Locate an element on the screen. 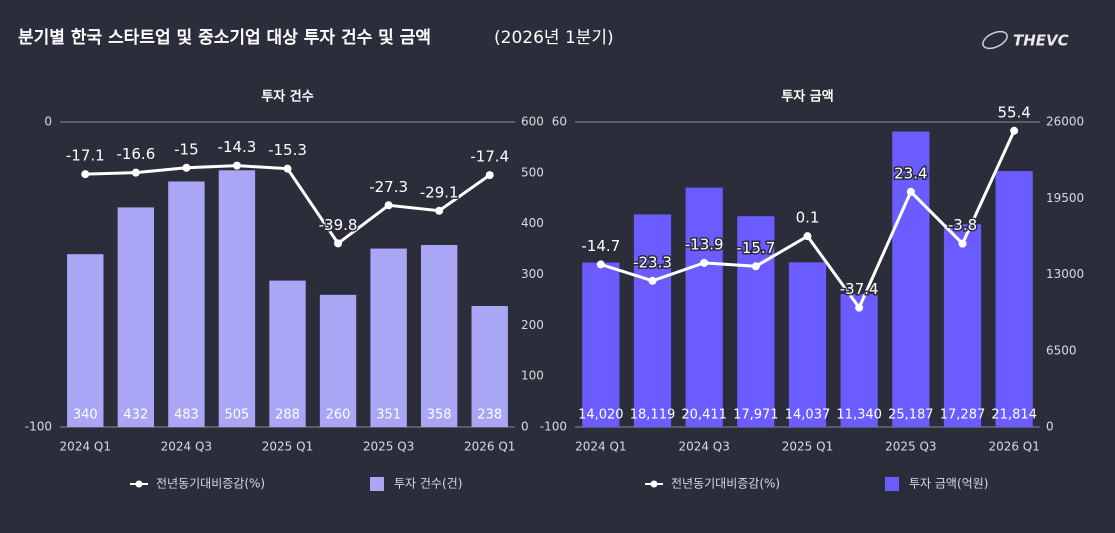 Image resolution: width=1115 pixels, height=533 pixels. y2-tick-label: 600 is located at coordinates (532, 122).